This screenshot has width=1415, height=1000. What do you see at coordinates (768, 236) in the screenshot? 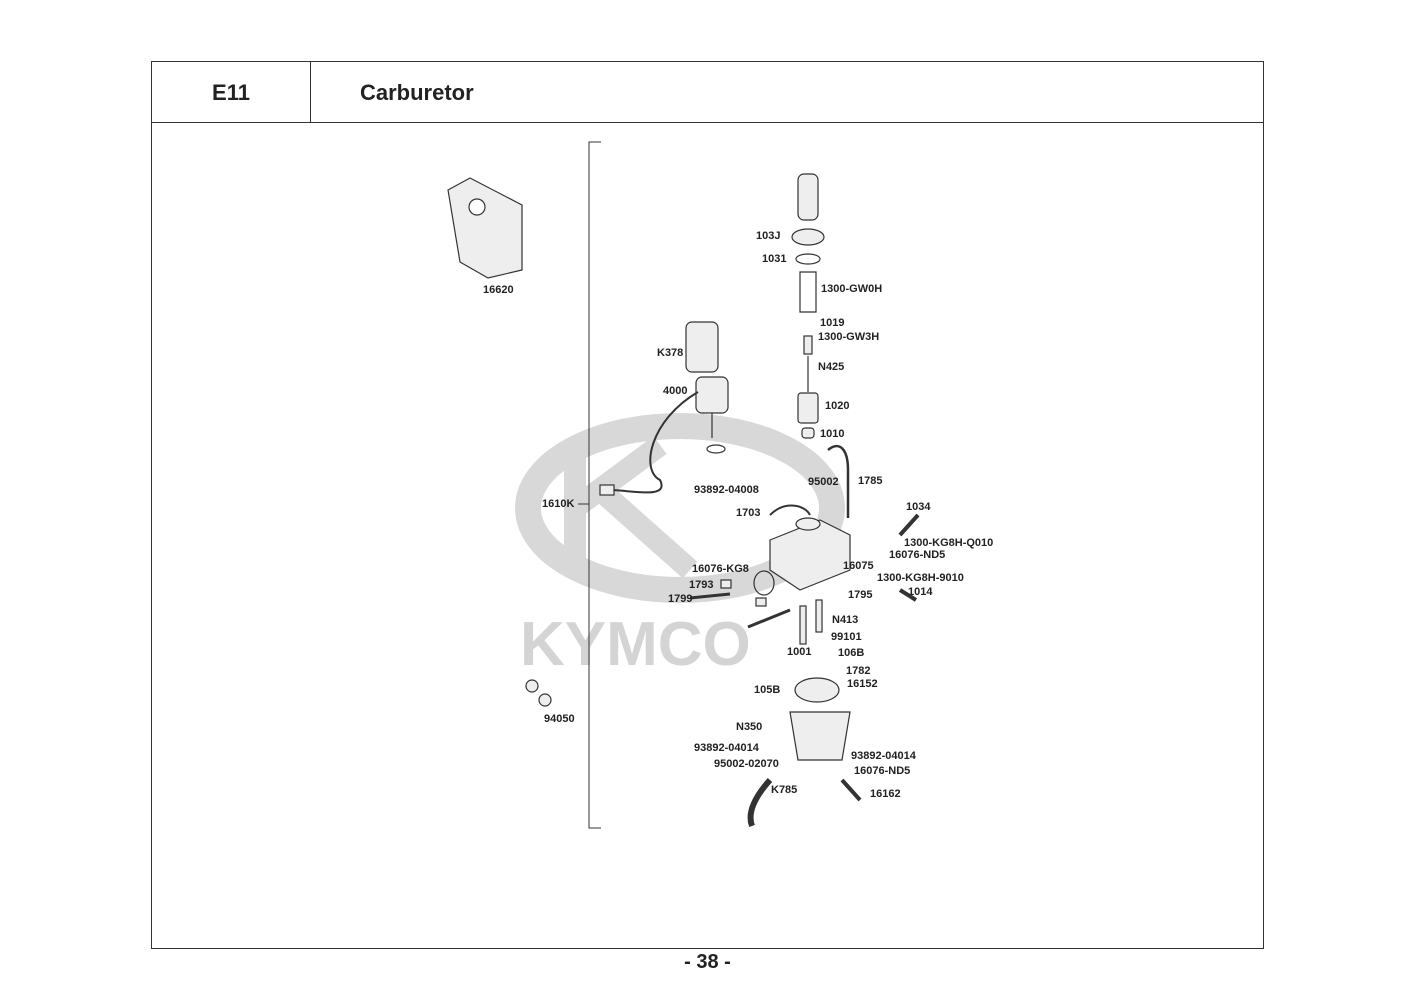
I see `part-label: 103J` at bounding box center [768, 236].